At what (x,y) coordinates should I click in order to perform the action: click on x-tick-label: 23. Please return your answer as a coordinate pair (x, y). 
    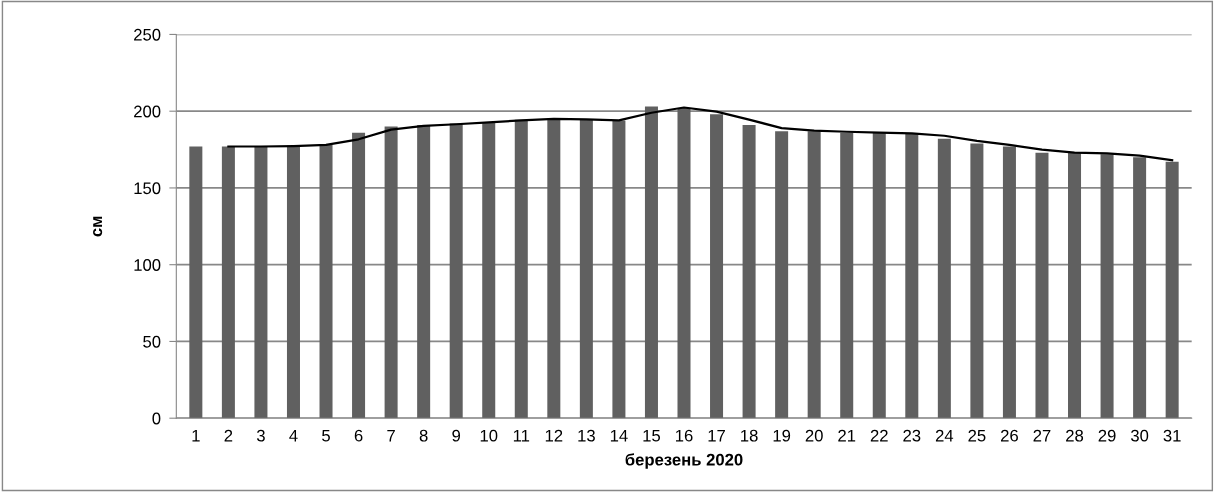
    Looking at the image, I should click on (912, 435).